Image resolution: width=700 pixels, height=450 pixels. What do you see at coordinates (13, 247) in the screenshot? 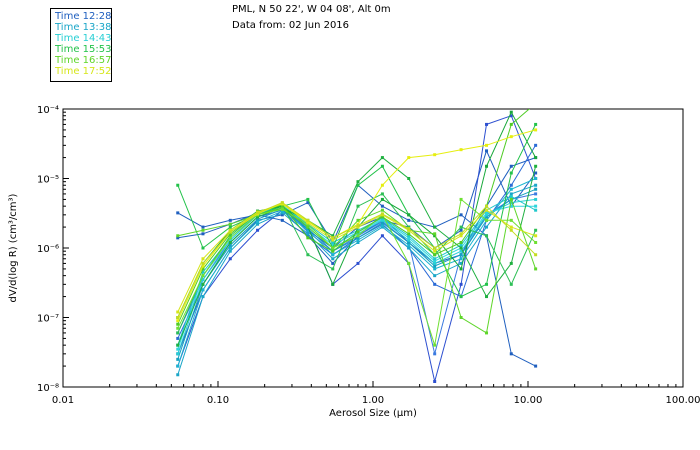
I see `y-axis-label: dV/d(log R) (cm³/cm³)` at bounding box center [13, 247].